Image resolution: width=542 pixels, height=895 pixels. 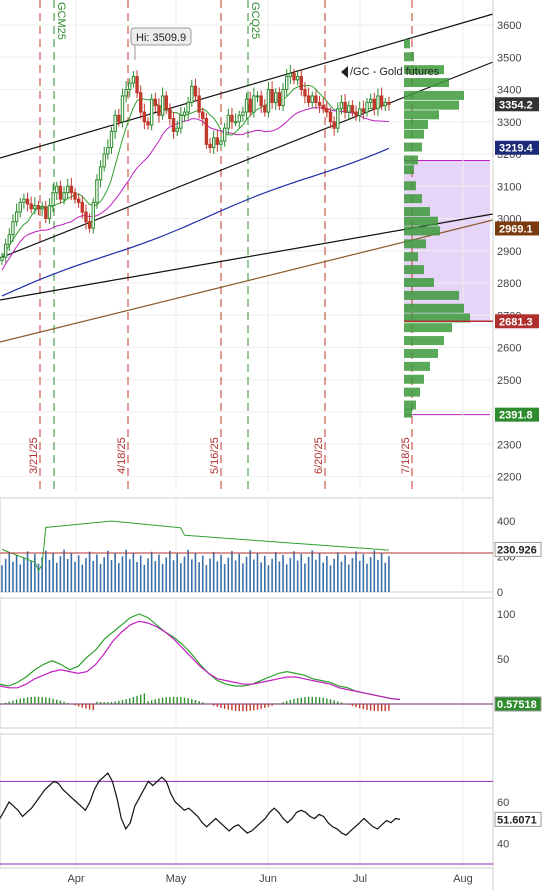 What do you see at coordinates (517, 820) in the screenshot?
I see `last-value-label: 51.6071` at bounding box center [517, 820].